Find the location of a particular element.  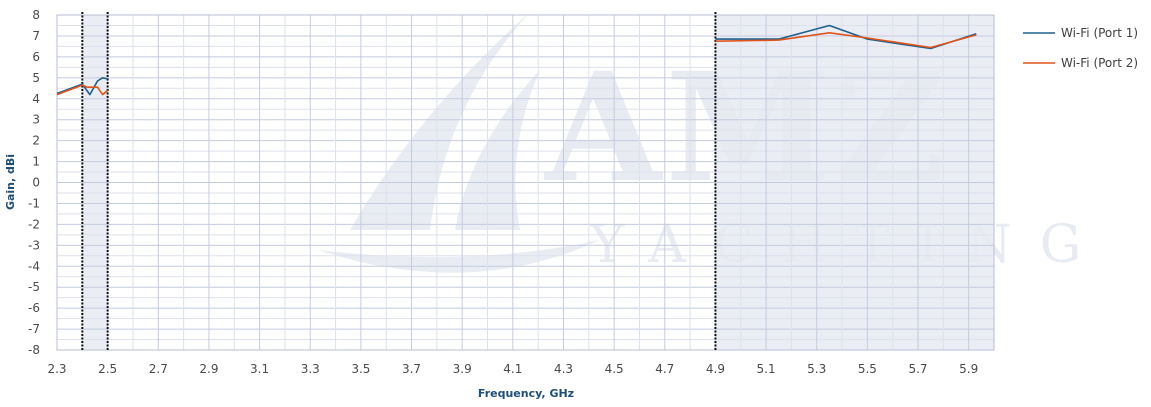

y-tick-label: -1 is located at coordinates (34, 203).